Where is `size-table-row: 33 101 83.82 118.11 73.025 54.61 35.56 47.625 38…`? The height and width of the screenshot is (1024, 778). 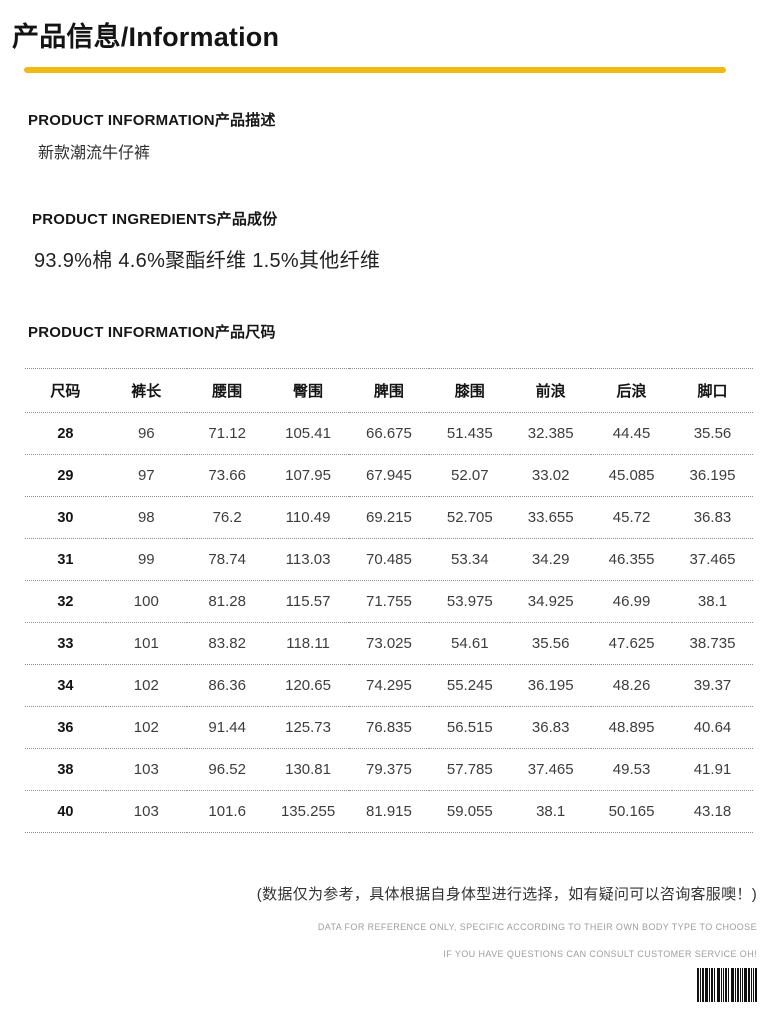 size-table-row: 33 101 83.82 118.11 73.025 54.61 35.56 47.625 38… is located at coordinates (389, 644).